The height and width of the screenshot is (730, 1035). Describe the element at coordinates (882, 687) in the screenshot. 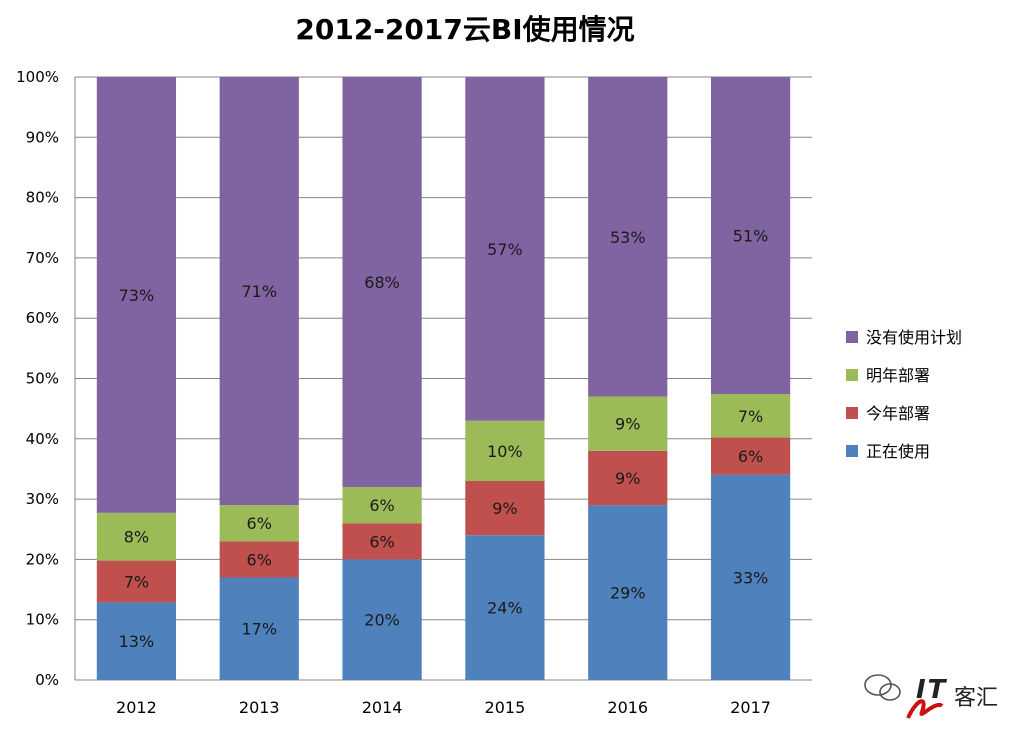

I see `wechat-icon` at that location.